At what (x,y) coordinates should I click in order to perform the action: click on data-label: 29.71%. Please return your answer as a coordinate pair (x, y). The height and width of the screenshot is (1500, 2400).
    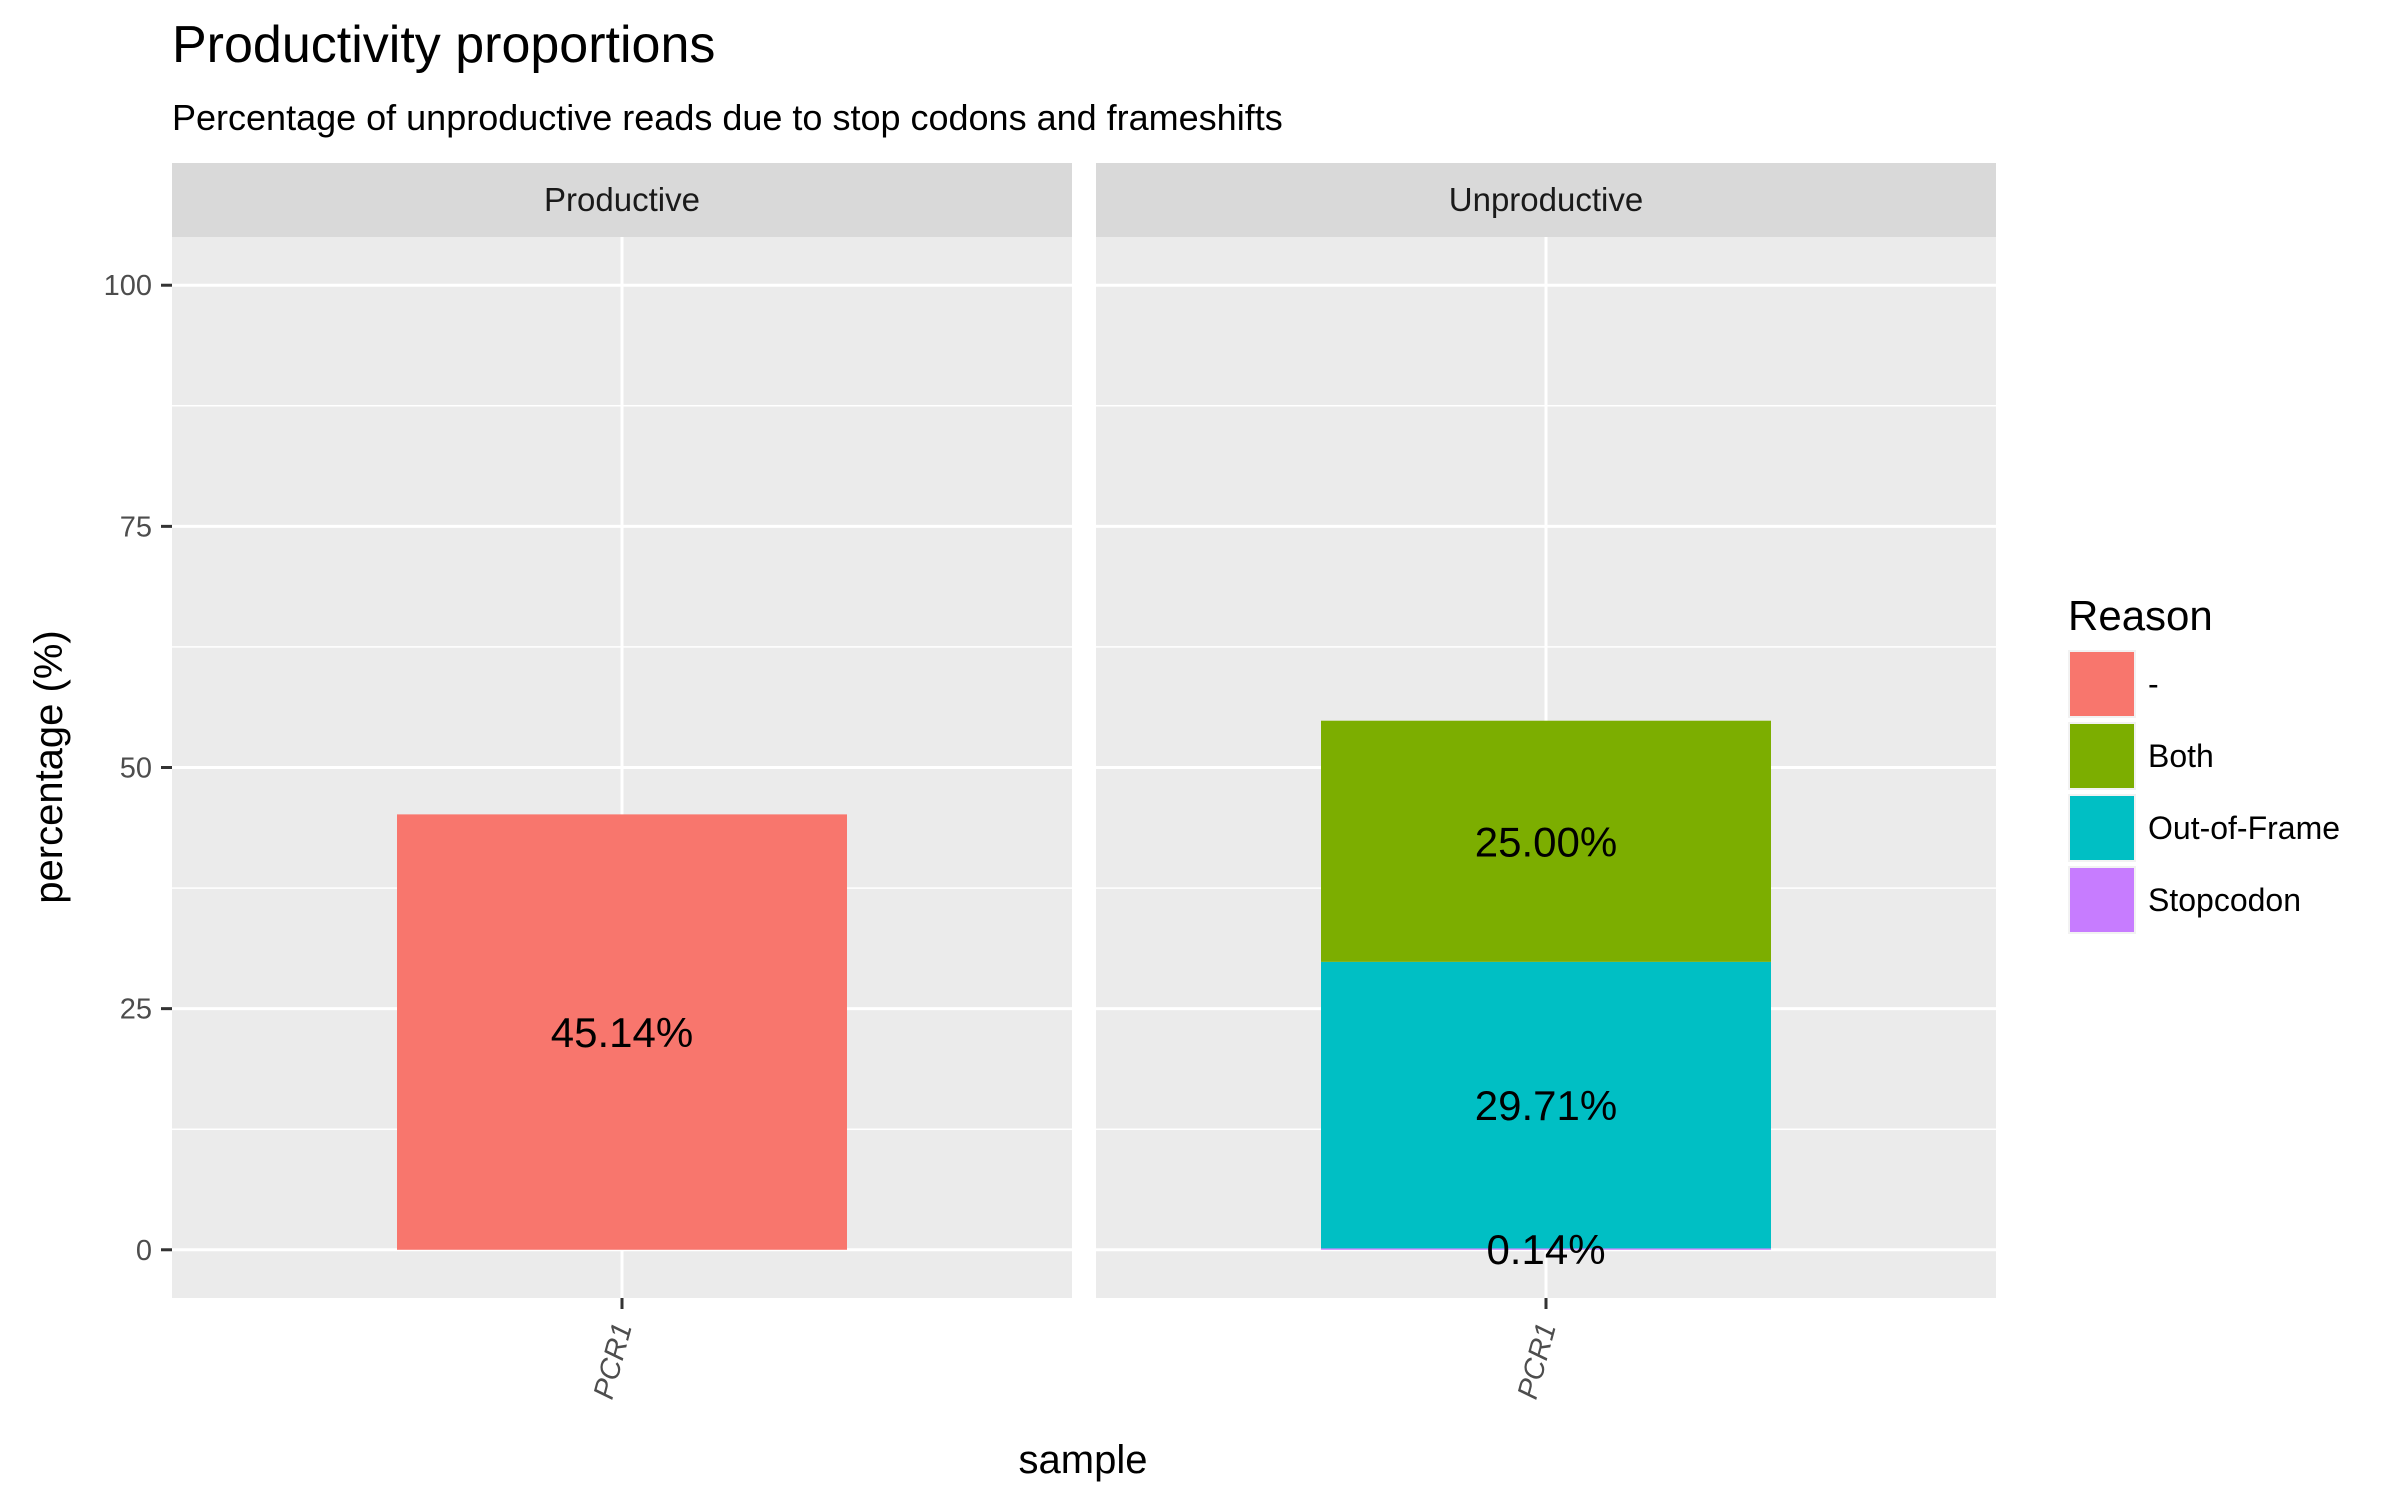
    Looking at the image, I should click on (1546, 1105).